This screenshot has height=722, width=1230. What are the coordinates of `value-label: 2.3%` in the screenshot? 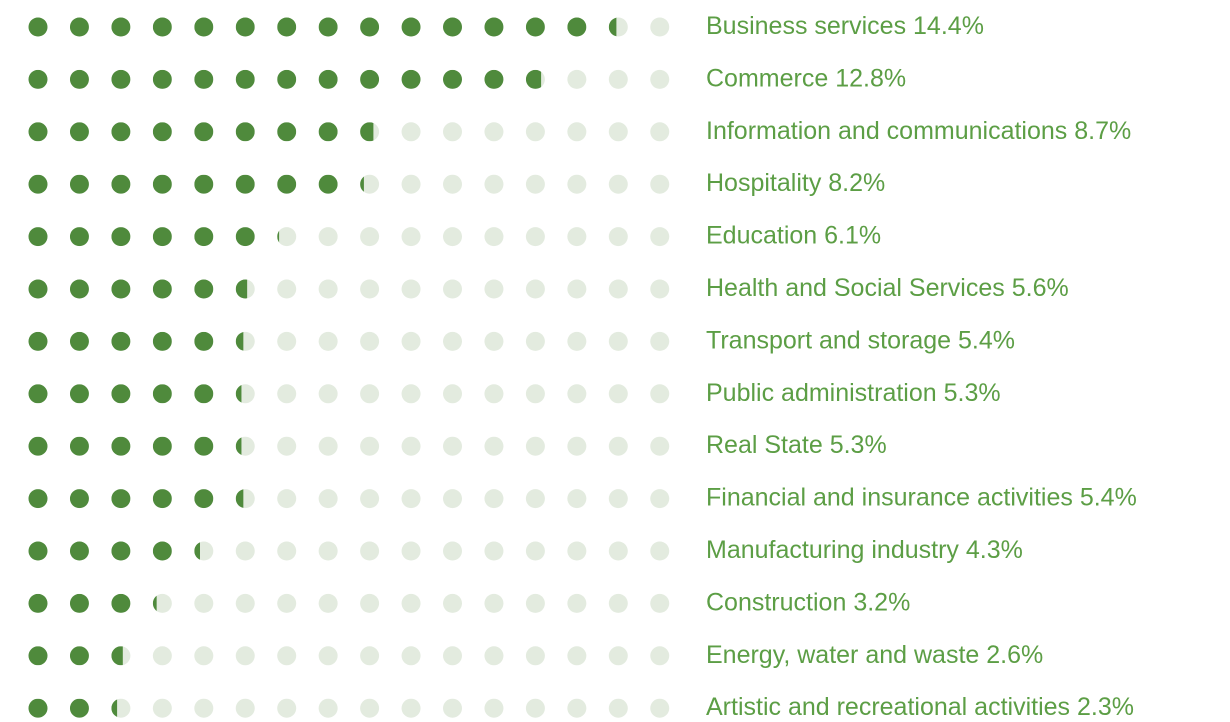 It's located at (1105, 707).